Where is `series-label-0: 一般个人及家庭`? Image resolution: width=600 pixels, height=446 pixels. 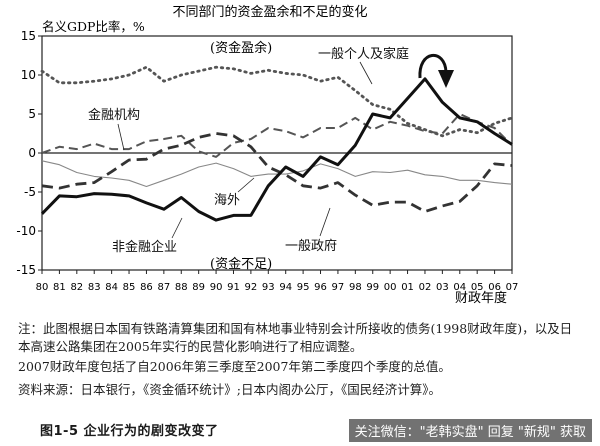
series-label-0: 一般个人及家庭 is located at coordinates (363, 54).